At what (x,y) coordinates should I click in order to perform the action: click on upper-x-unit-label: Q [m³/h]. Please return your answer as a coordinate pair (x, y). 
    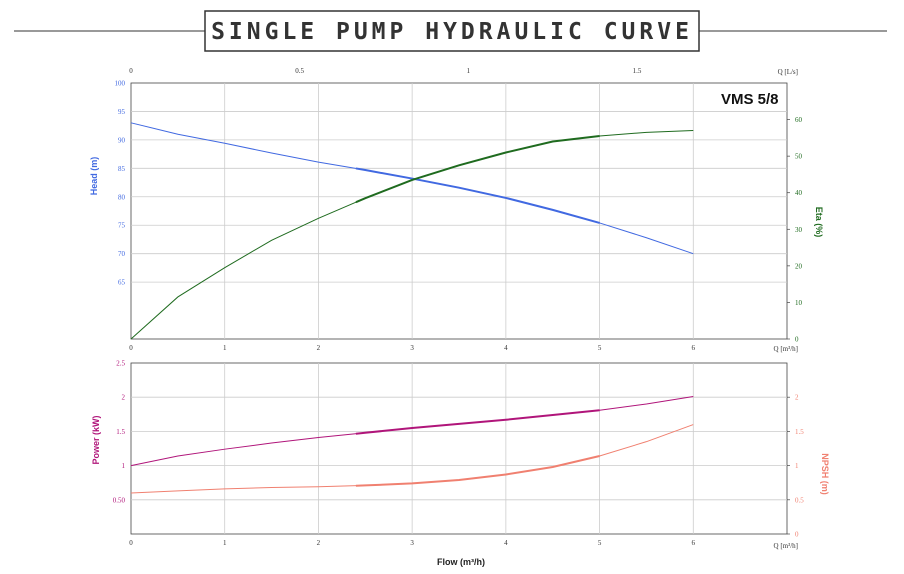
    Looking at the image, I should click on (786, 349).